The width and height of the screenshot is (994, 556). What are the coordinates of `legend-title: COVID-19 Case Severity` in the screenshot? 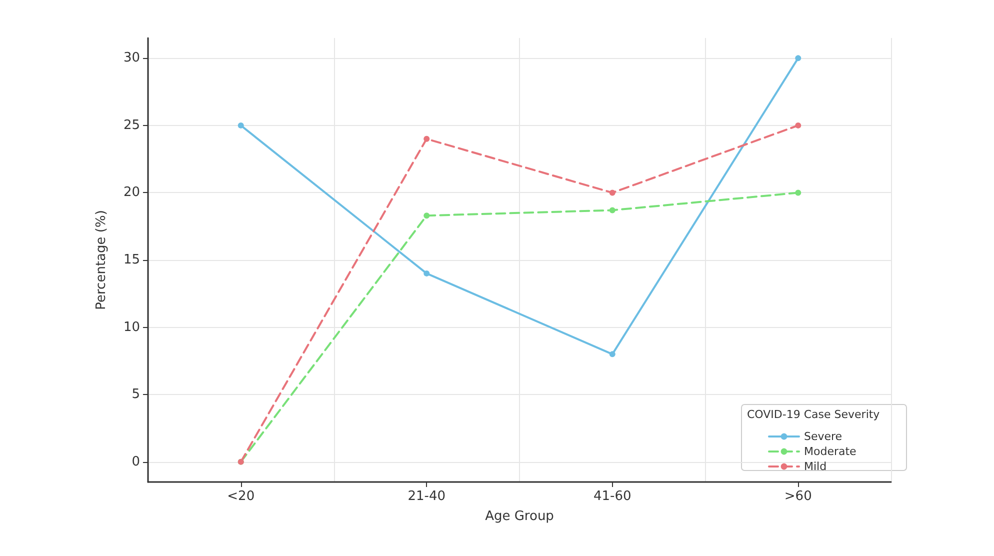 It's located at (813, 414).